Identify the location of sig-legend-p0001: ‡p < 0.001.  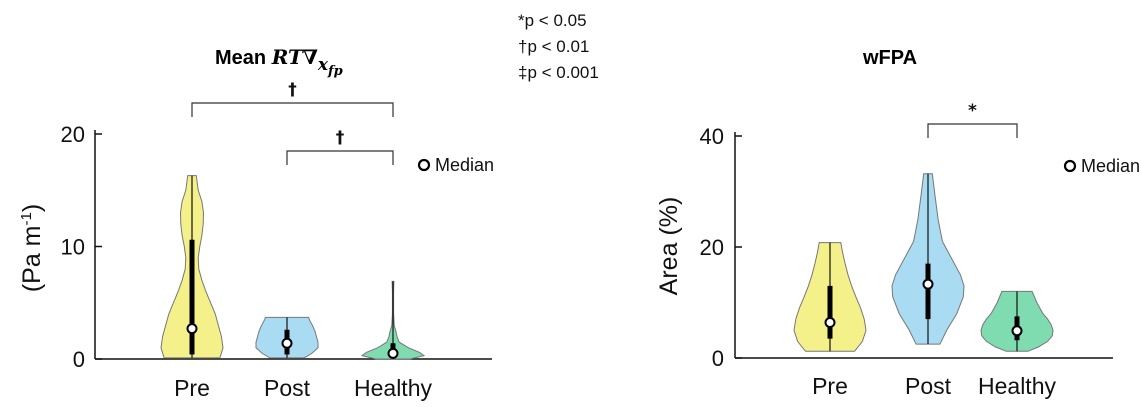
(558, 72).